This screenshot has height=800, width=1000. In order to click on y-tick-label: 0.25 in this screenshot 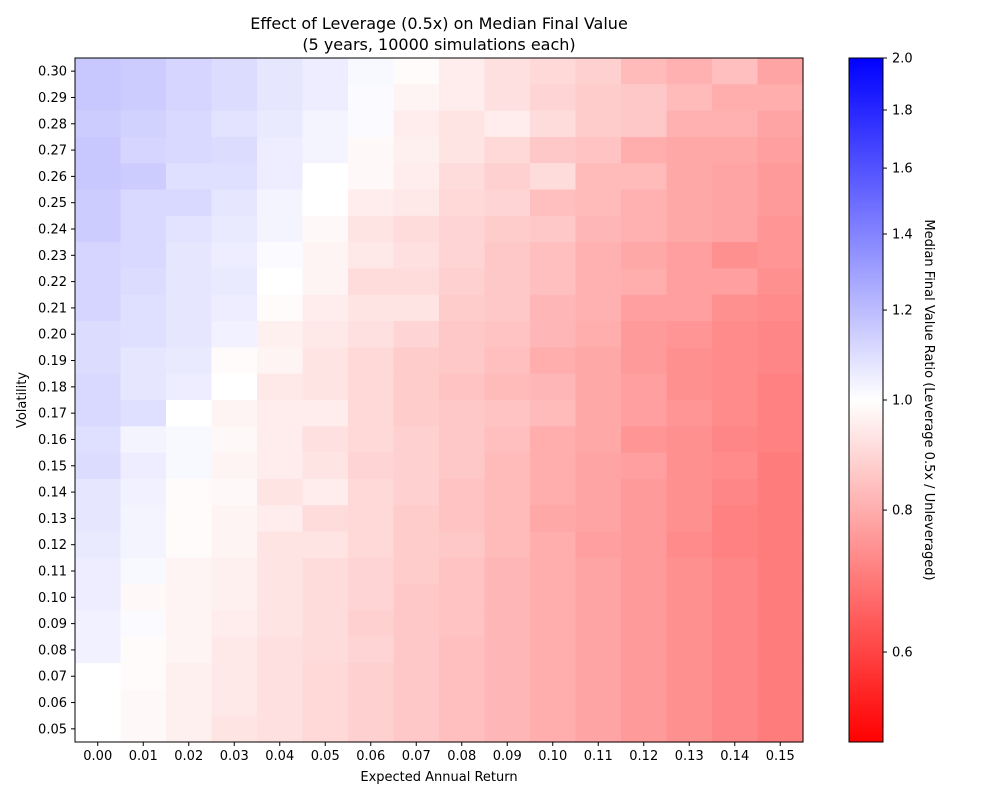, I will do `click(52, 203)`.